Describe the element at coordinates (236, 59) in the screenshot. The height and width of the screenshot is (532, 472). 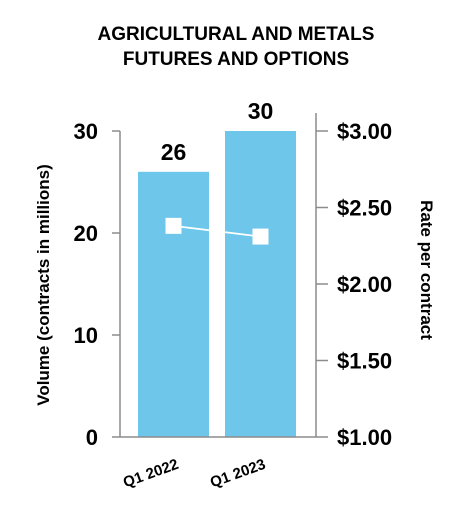
I see `chart-title-line-2: FUTURES AND OPTIONS` at that location.